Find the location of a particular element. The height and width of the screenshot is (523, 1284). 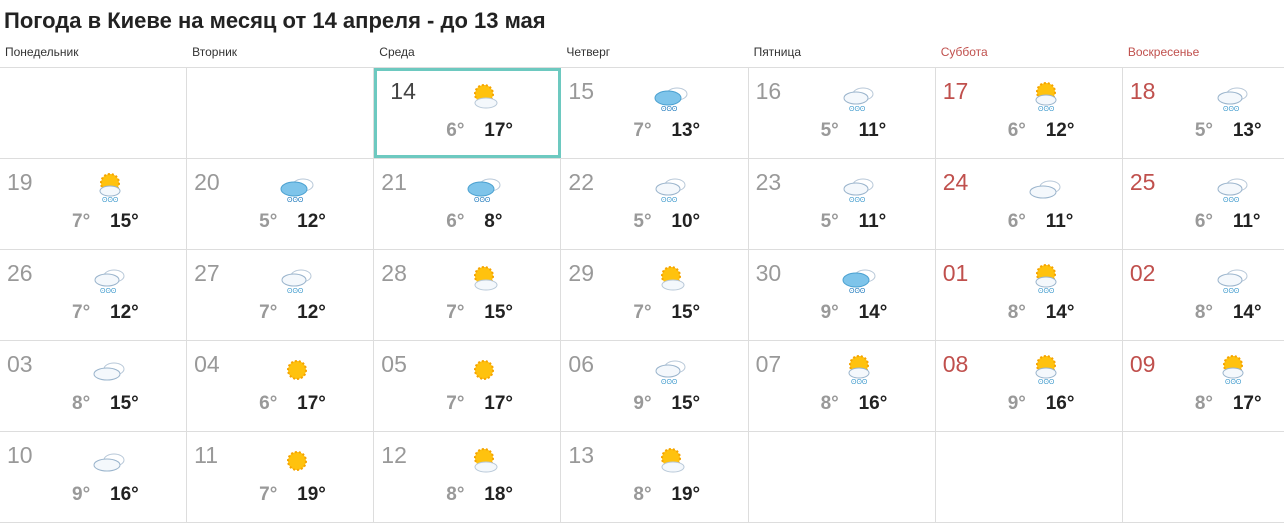

day-cell: 13 8° 19° is located at coordinates (655, 477).